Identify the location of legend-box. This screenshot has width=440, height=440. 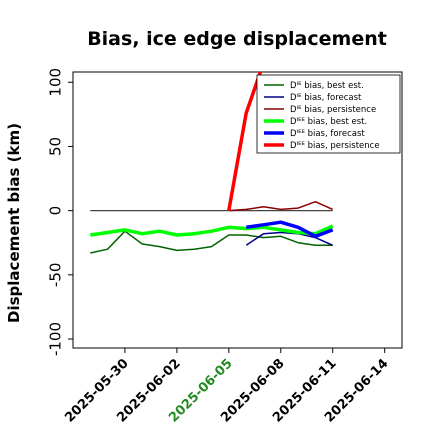
(328, 114).